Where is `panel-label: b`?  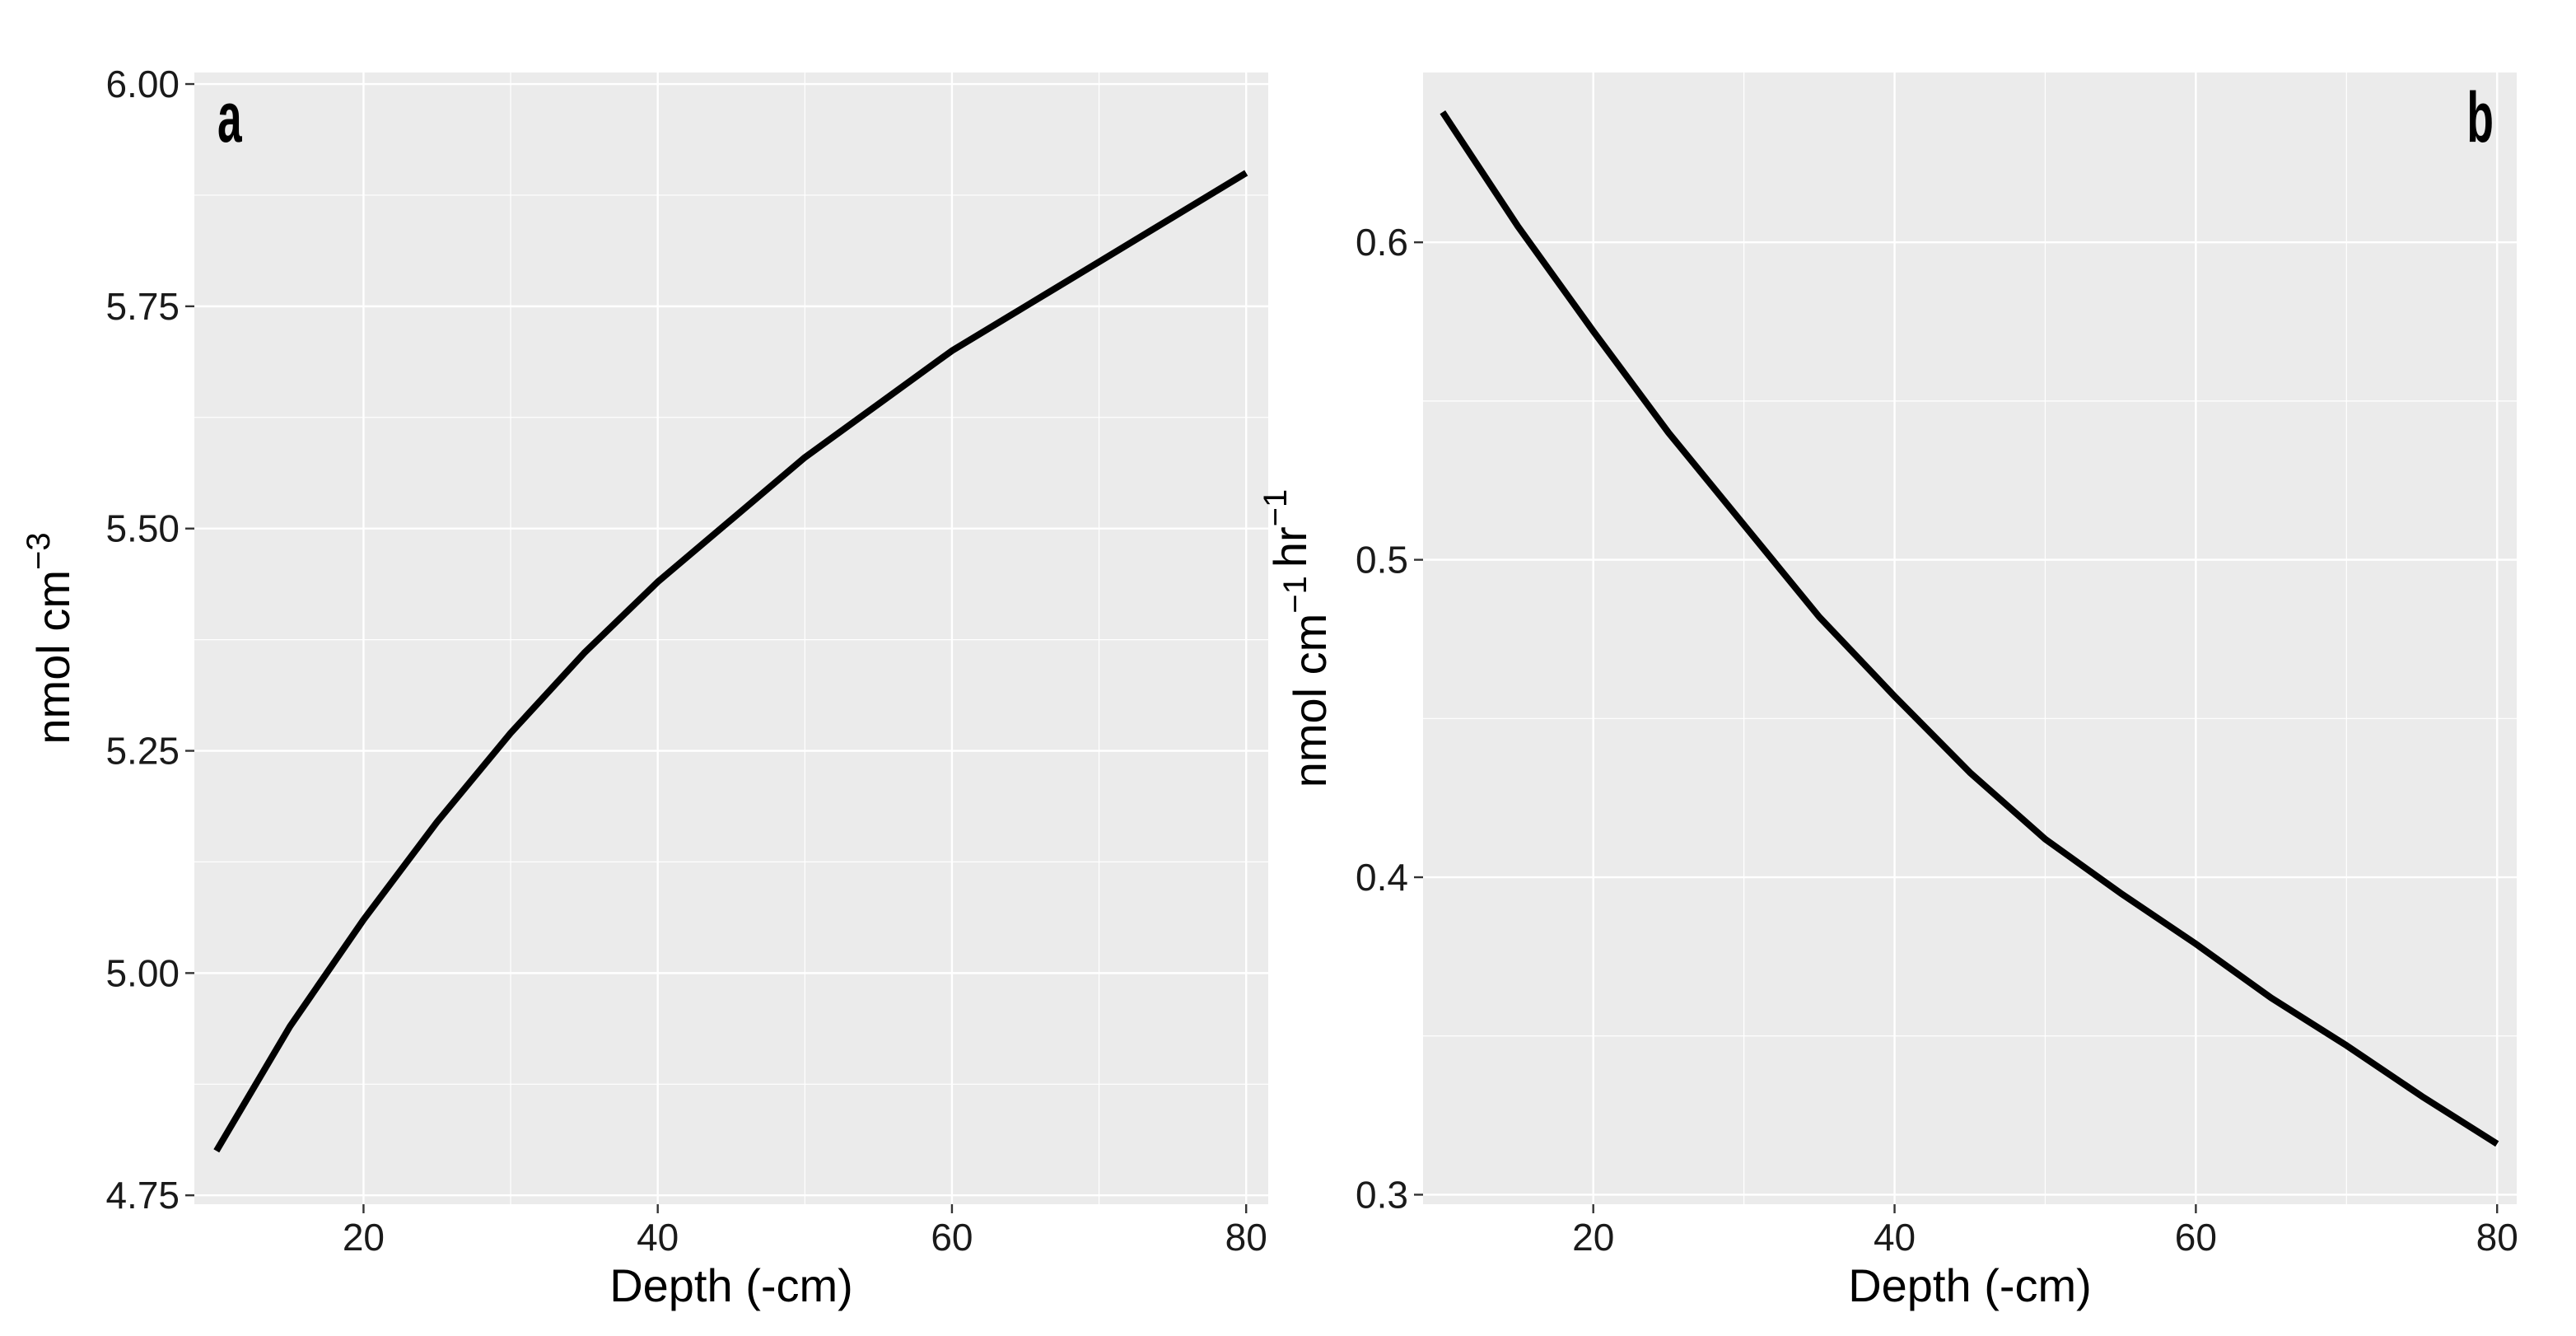
panel-label: b is located at coordinates (2480, 117).